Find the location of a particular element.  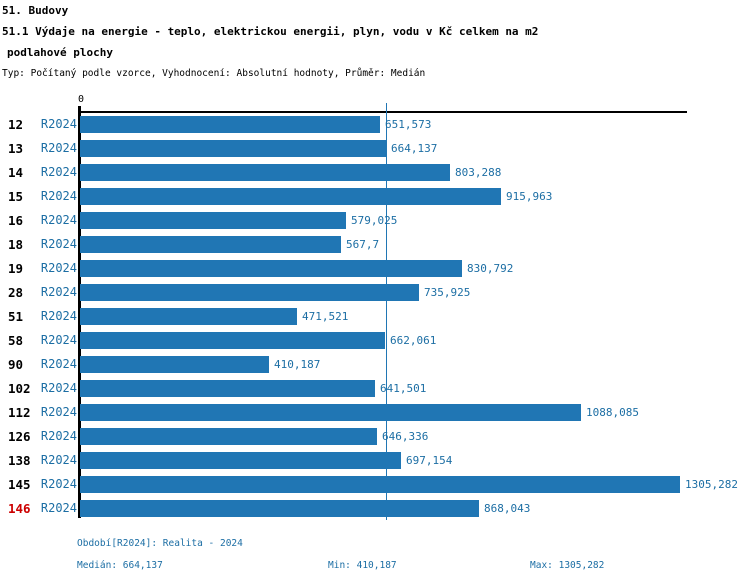

chart-row: 15 R2024 915,963 is located at coordinates (375, 196).